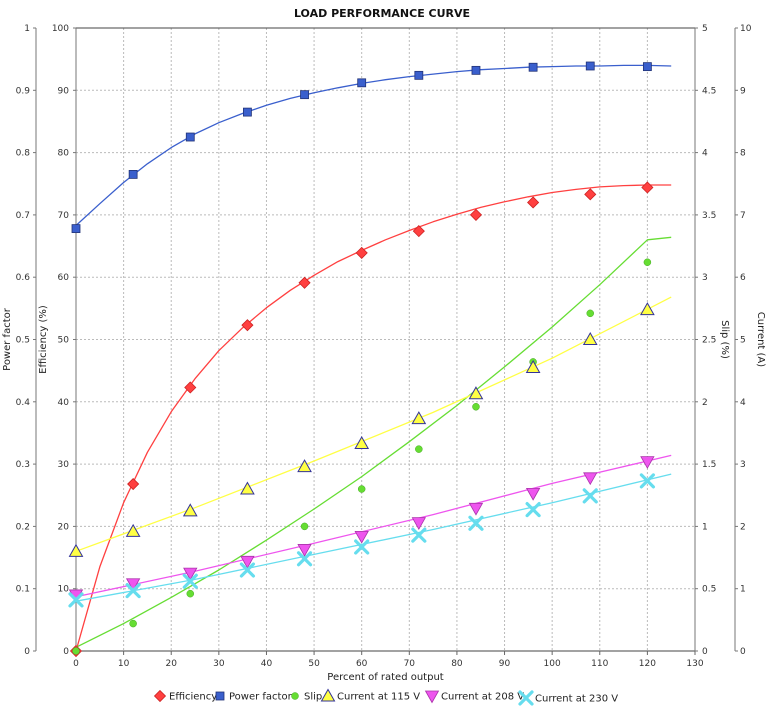  What do you see at coordinates (64, 216) in the screenshot?
I see `efficiency-tick-label: 70` at bounding box center [64, 216].